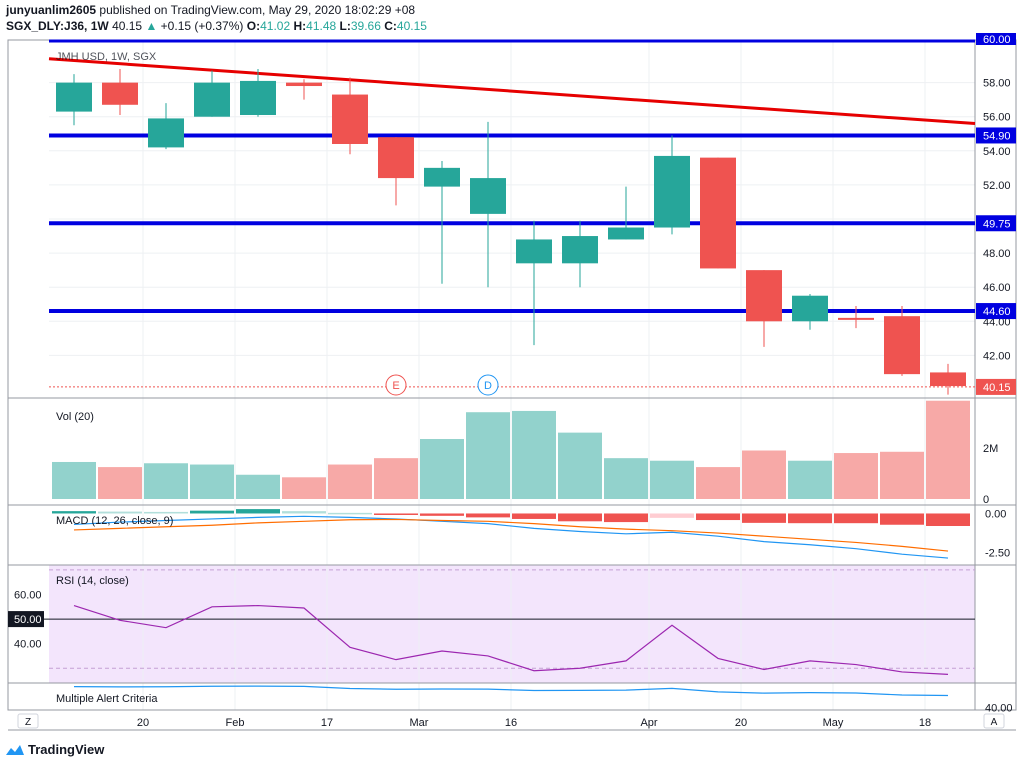 The width and height of the screenshot is (1024, 768). What do you see at coordinates (997, 84) in the screenshot?
I see `price-axis-tick: 58.00` at bounding box center [997, 84].